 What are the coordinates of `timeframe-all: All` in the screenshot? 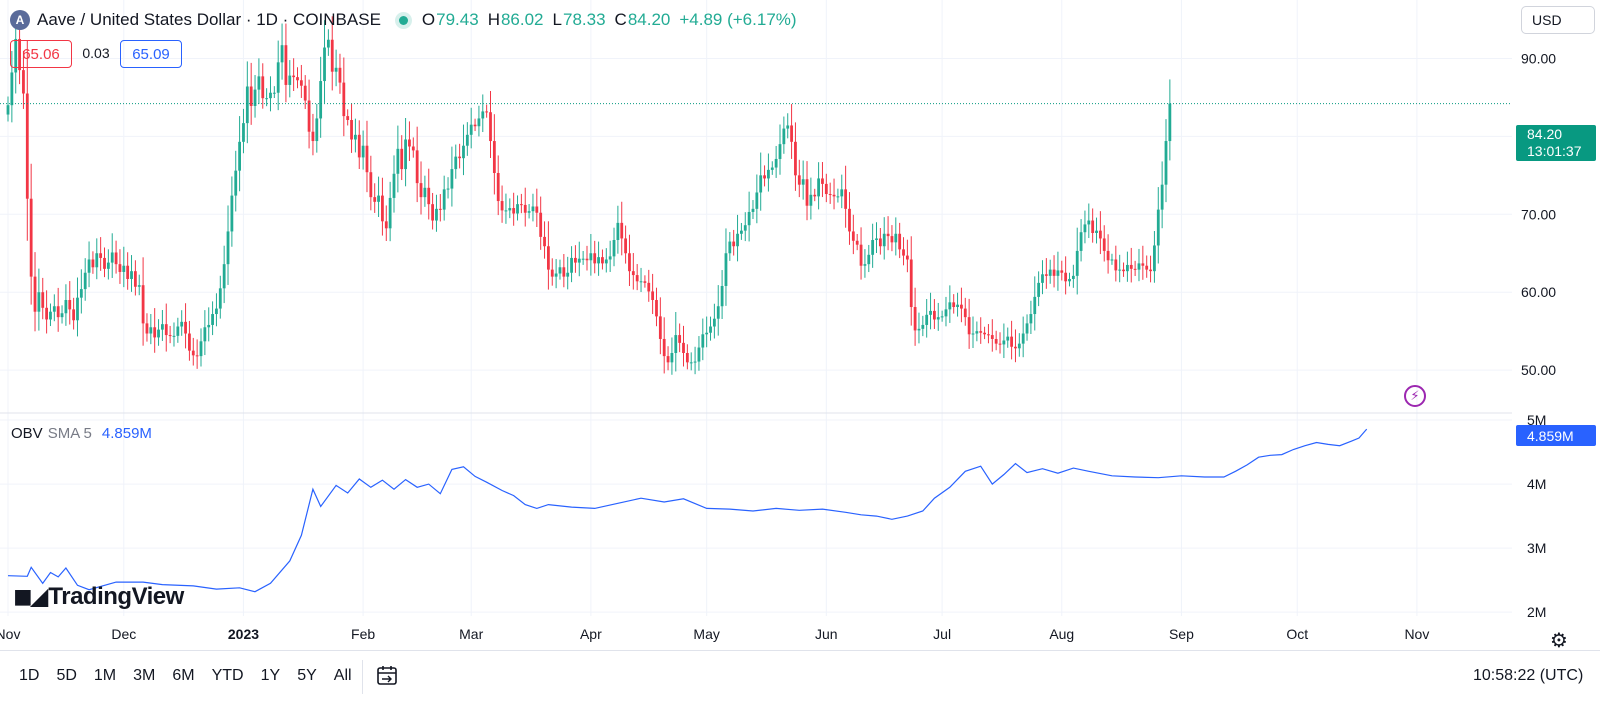 It's located at (342, 675).